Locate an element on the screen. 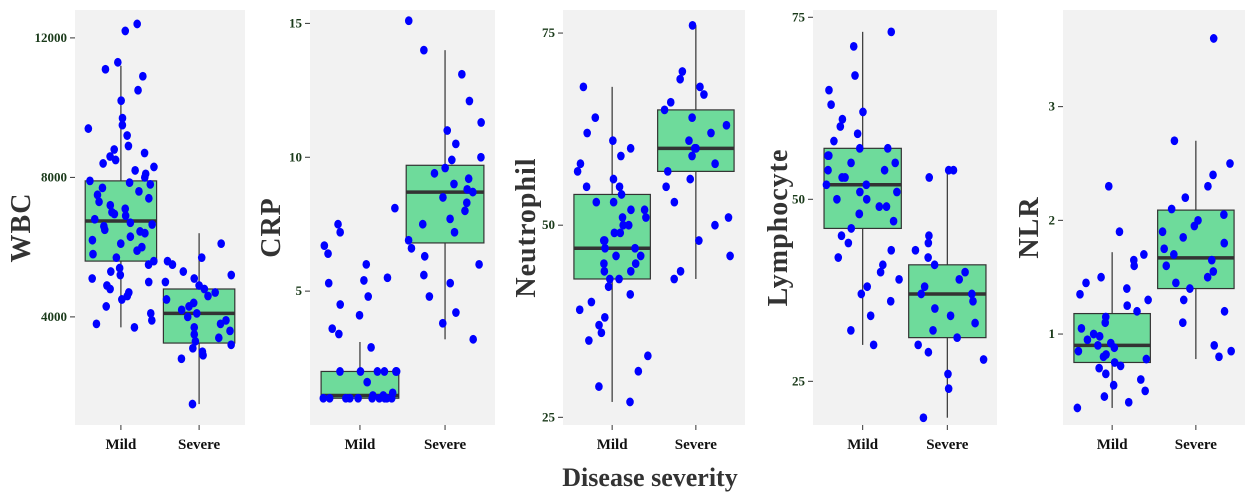 The image size is (1250, 494). box-mild is located at coordinates (612, 236).